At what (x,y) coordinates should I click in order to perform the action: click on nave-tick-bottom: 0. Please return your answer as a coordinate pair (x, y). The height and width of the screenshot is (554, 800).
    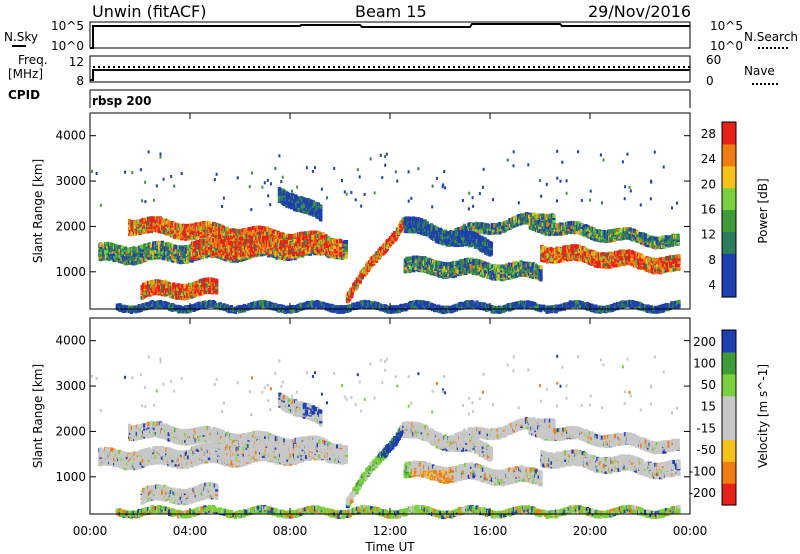
    Looking at the image, I should click on (710, 81).